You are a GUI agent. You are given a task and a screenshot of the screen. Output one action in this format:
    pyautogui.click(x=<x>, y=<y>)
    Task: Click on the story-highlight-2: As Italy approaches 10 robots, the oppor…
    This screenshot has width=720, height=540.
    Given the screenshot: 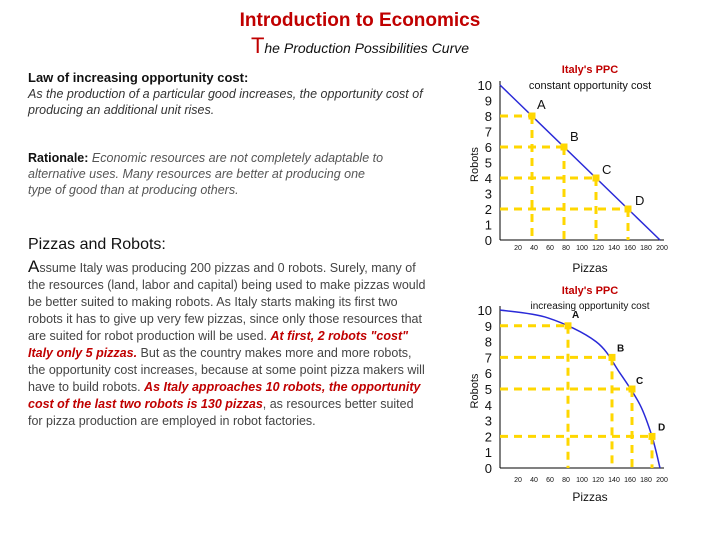 What is the action you would take?
    pyautogui.click(x=224, y=395)
    